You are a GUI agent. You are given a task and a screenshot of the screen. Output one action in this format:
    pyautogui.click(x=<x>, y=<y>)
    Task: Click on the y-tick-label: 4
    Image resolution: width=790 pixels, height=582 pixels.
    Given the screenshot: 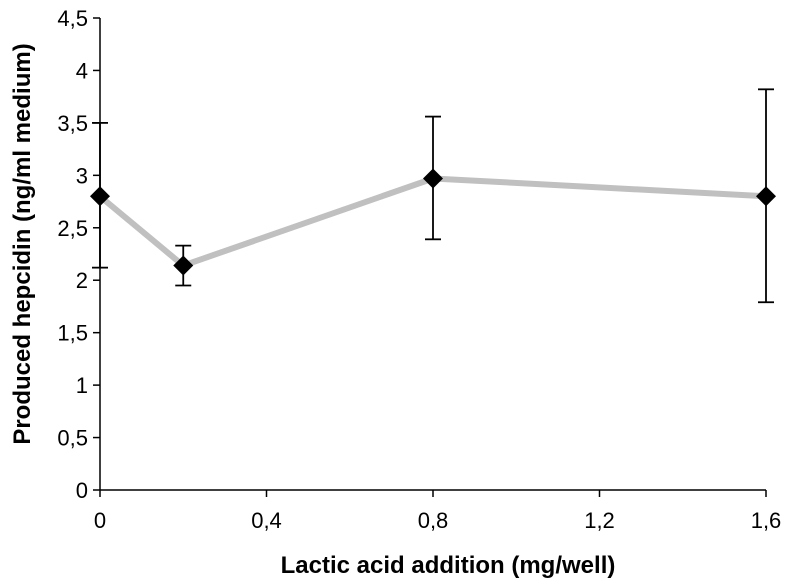 What is the action you would take?
    pyautogui.click(x=82, y=70)
    